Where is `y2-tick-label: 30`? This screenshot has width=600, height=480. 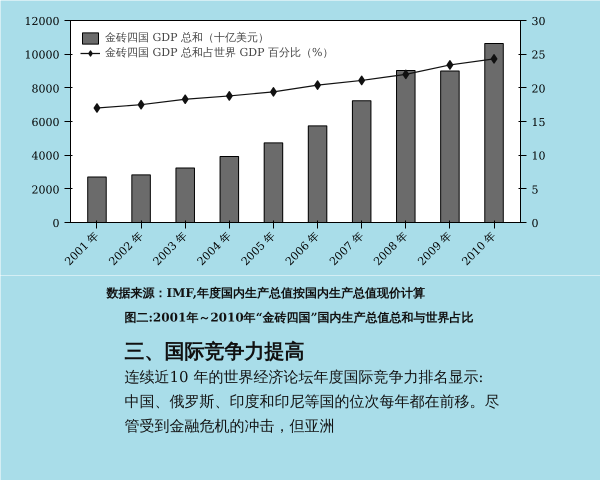 y2-tick-label: 30 is located at coordinates (539, 21).